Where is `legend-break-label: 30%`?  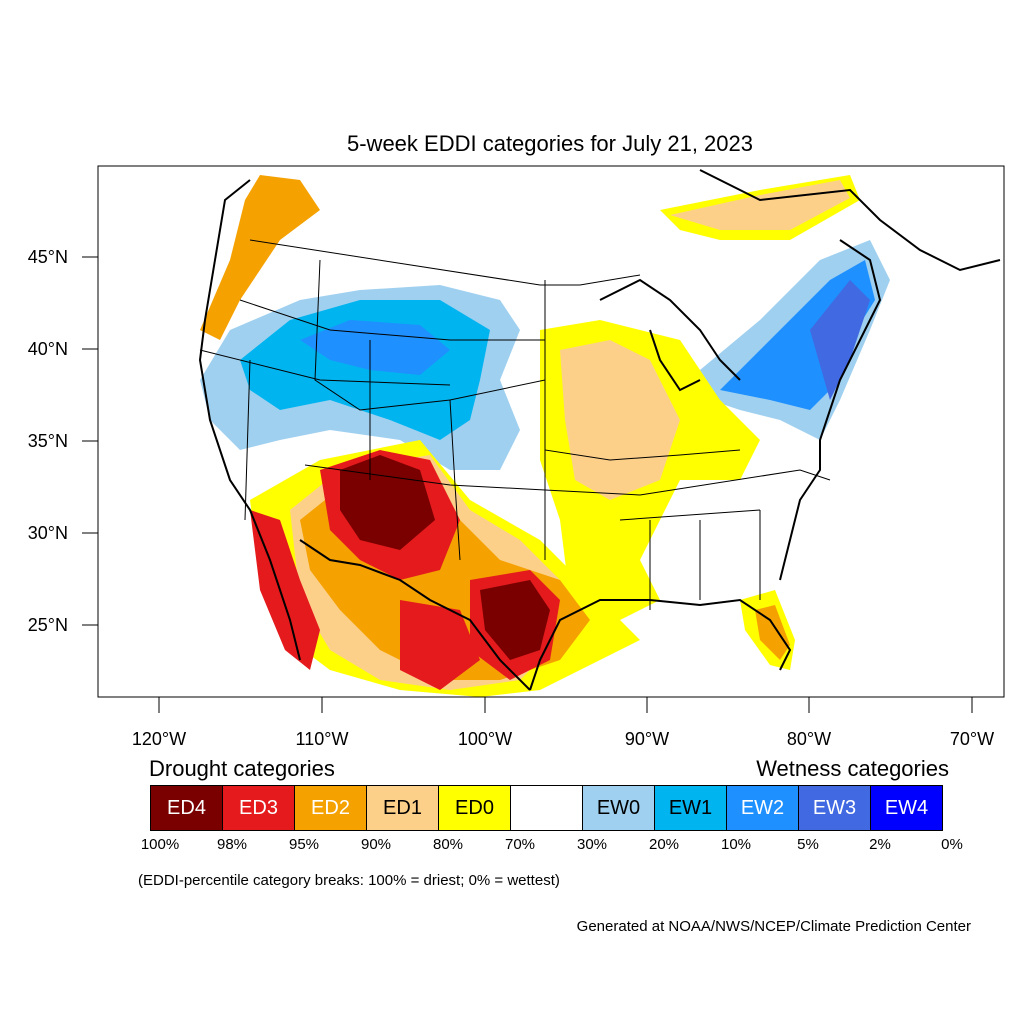 legend-break-label: 30% is located at coordinates (592, 844).